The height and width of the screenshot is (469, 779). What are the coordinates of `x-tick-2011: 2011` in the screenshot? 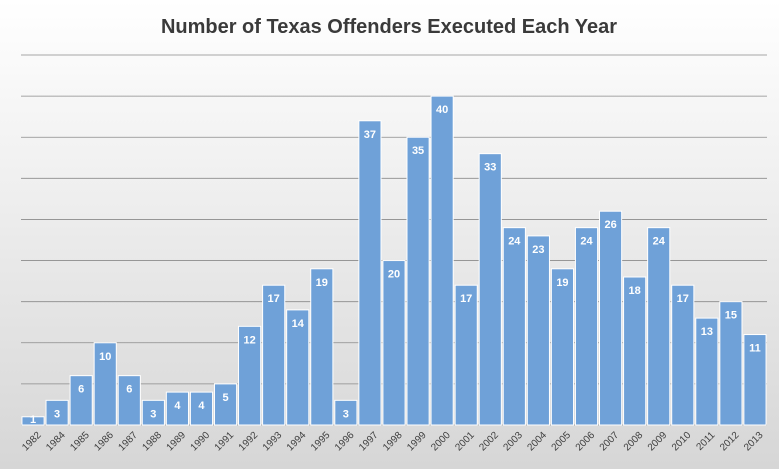 It's located at (705, 441).